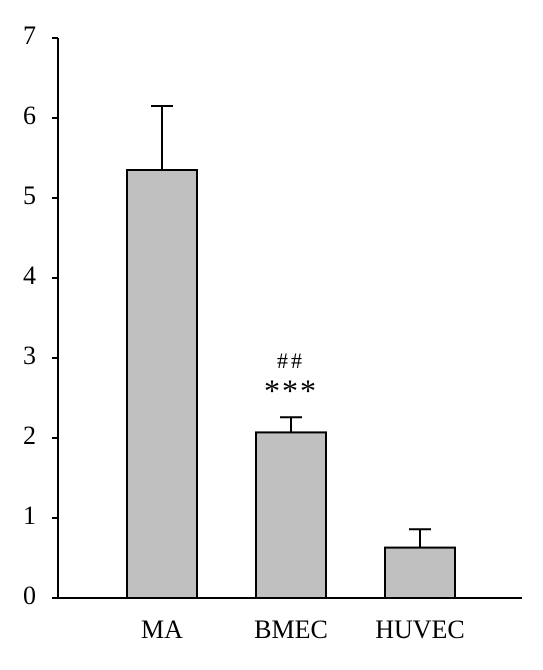  Describe the element at coordinates (420, 629) in the screenshot. I see `x-tick-label: HUVEC` at that location.